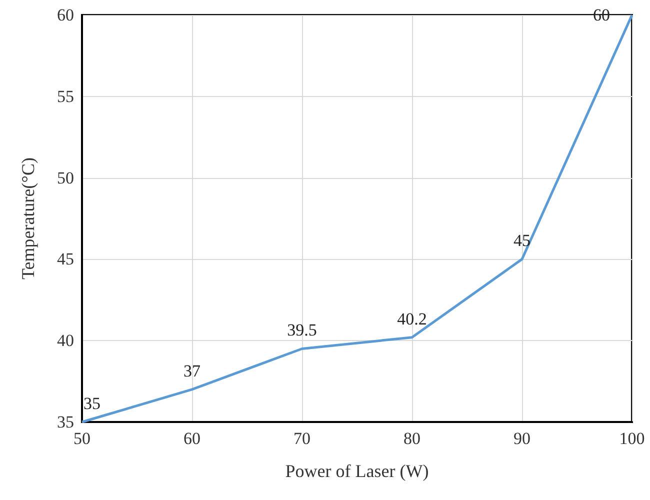  Describe the element at coordinates (28, 219) in the screenshot. I see `y-axis-title: Temperature(°C)` at that location.